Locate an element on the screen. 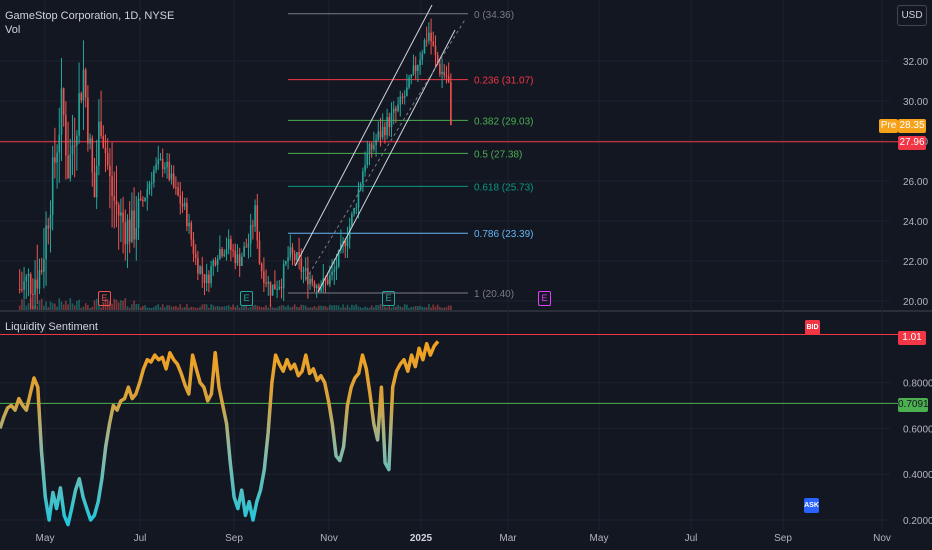  indicator-title: Liquidity Sentiment is located at coordinates (51, 327).